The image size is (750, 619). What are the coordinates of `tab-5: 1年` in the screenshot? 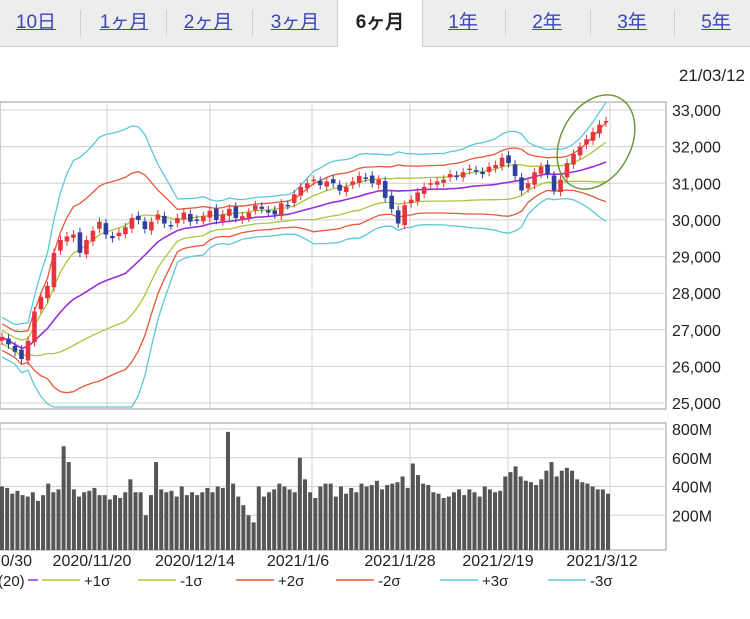 It's located at (463, 22).